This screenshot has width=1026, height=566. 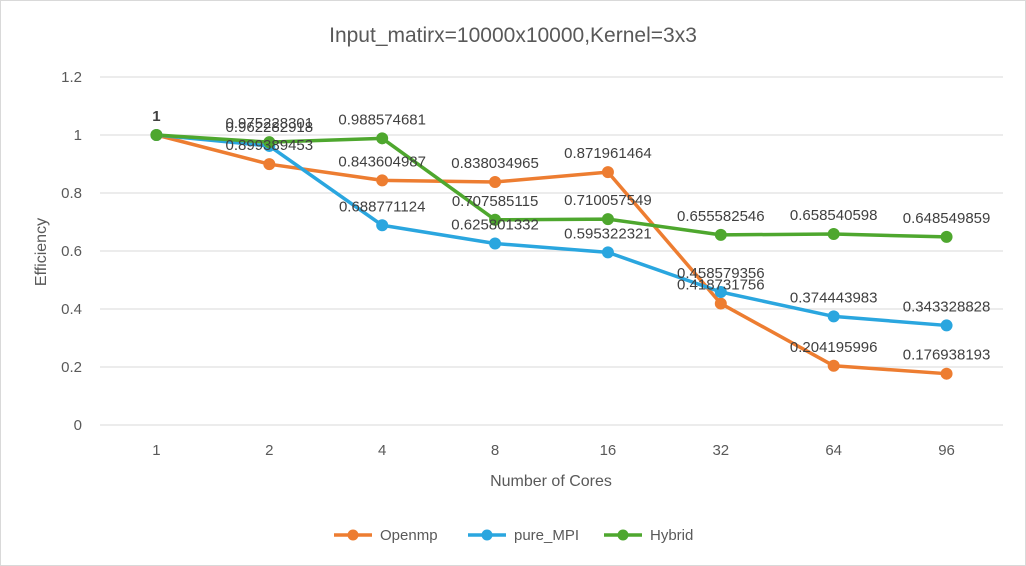 What do you see at coordinates (608, 233) in the screenshot?
I see `data-label-pure-mpi: 0.595322321` at bounding box center [608, 233].